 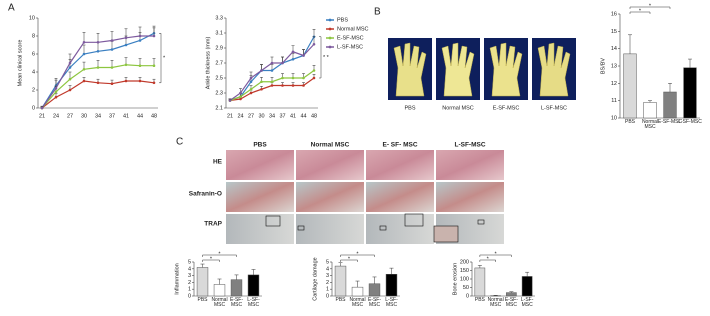 What do you see at coordinates (399, 145) in the screenshot?
I see `histology-column: E- SF- MSC` at bounding box center [399, 145].